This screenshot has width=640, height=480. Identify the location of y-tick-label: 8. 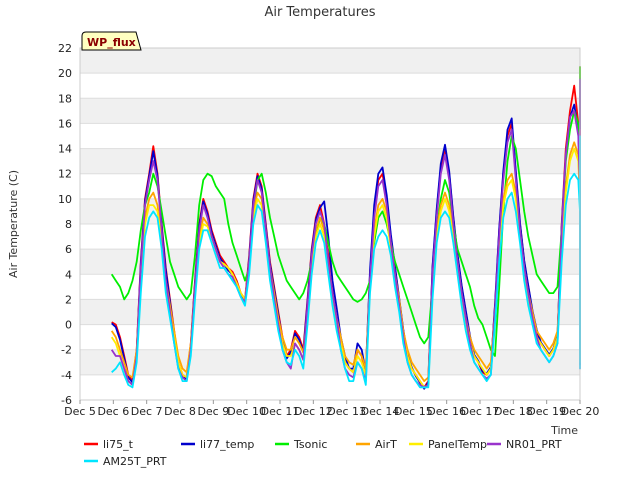
(68, 224).